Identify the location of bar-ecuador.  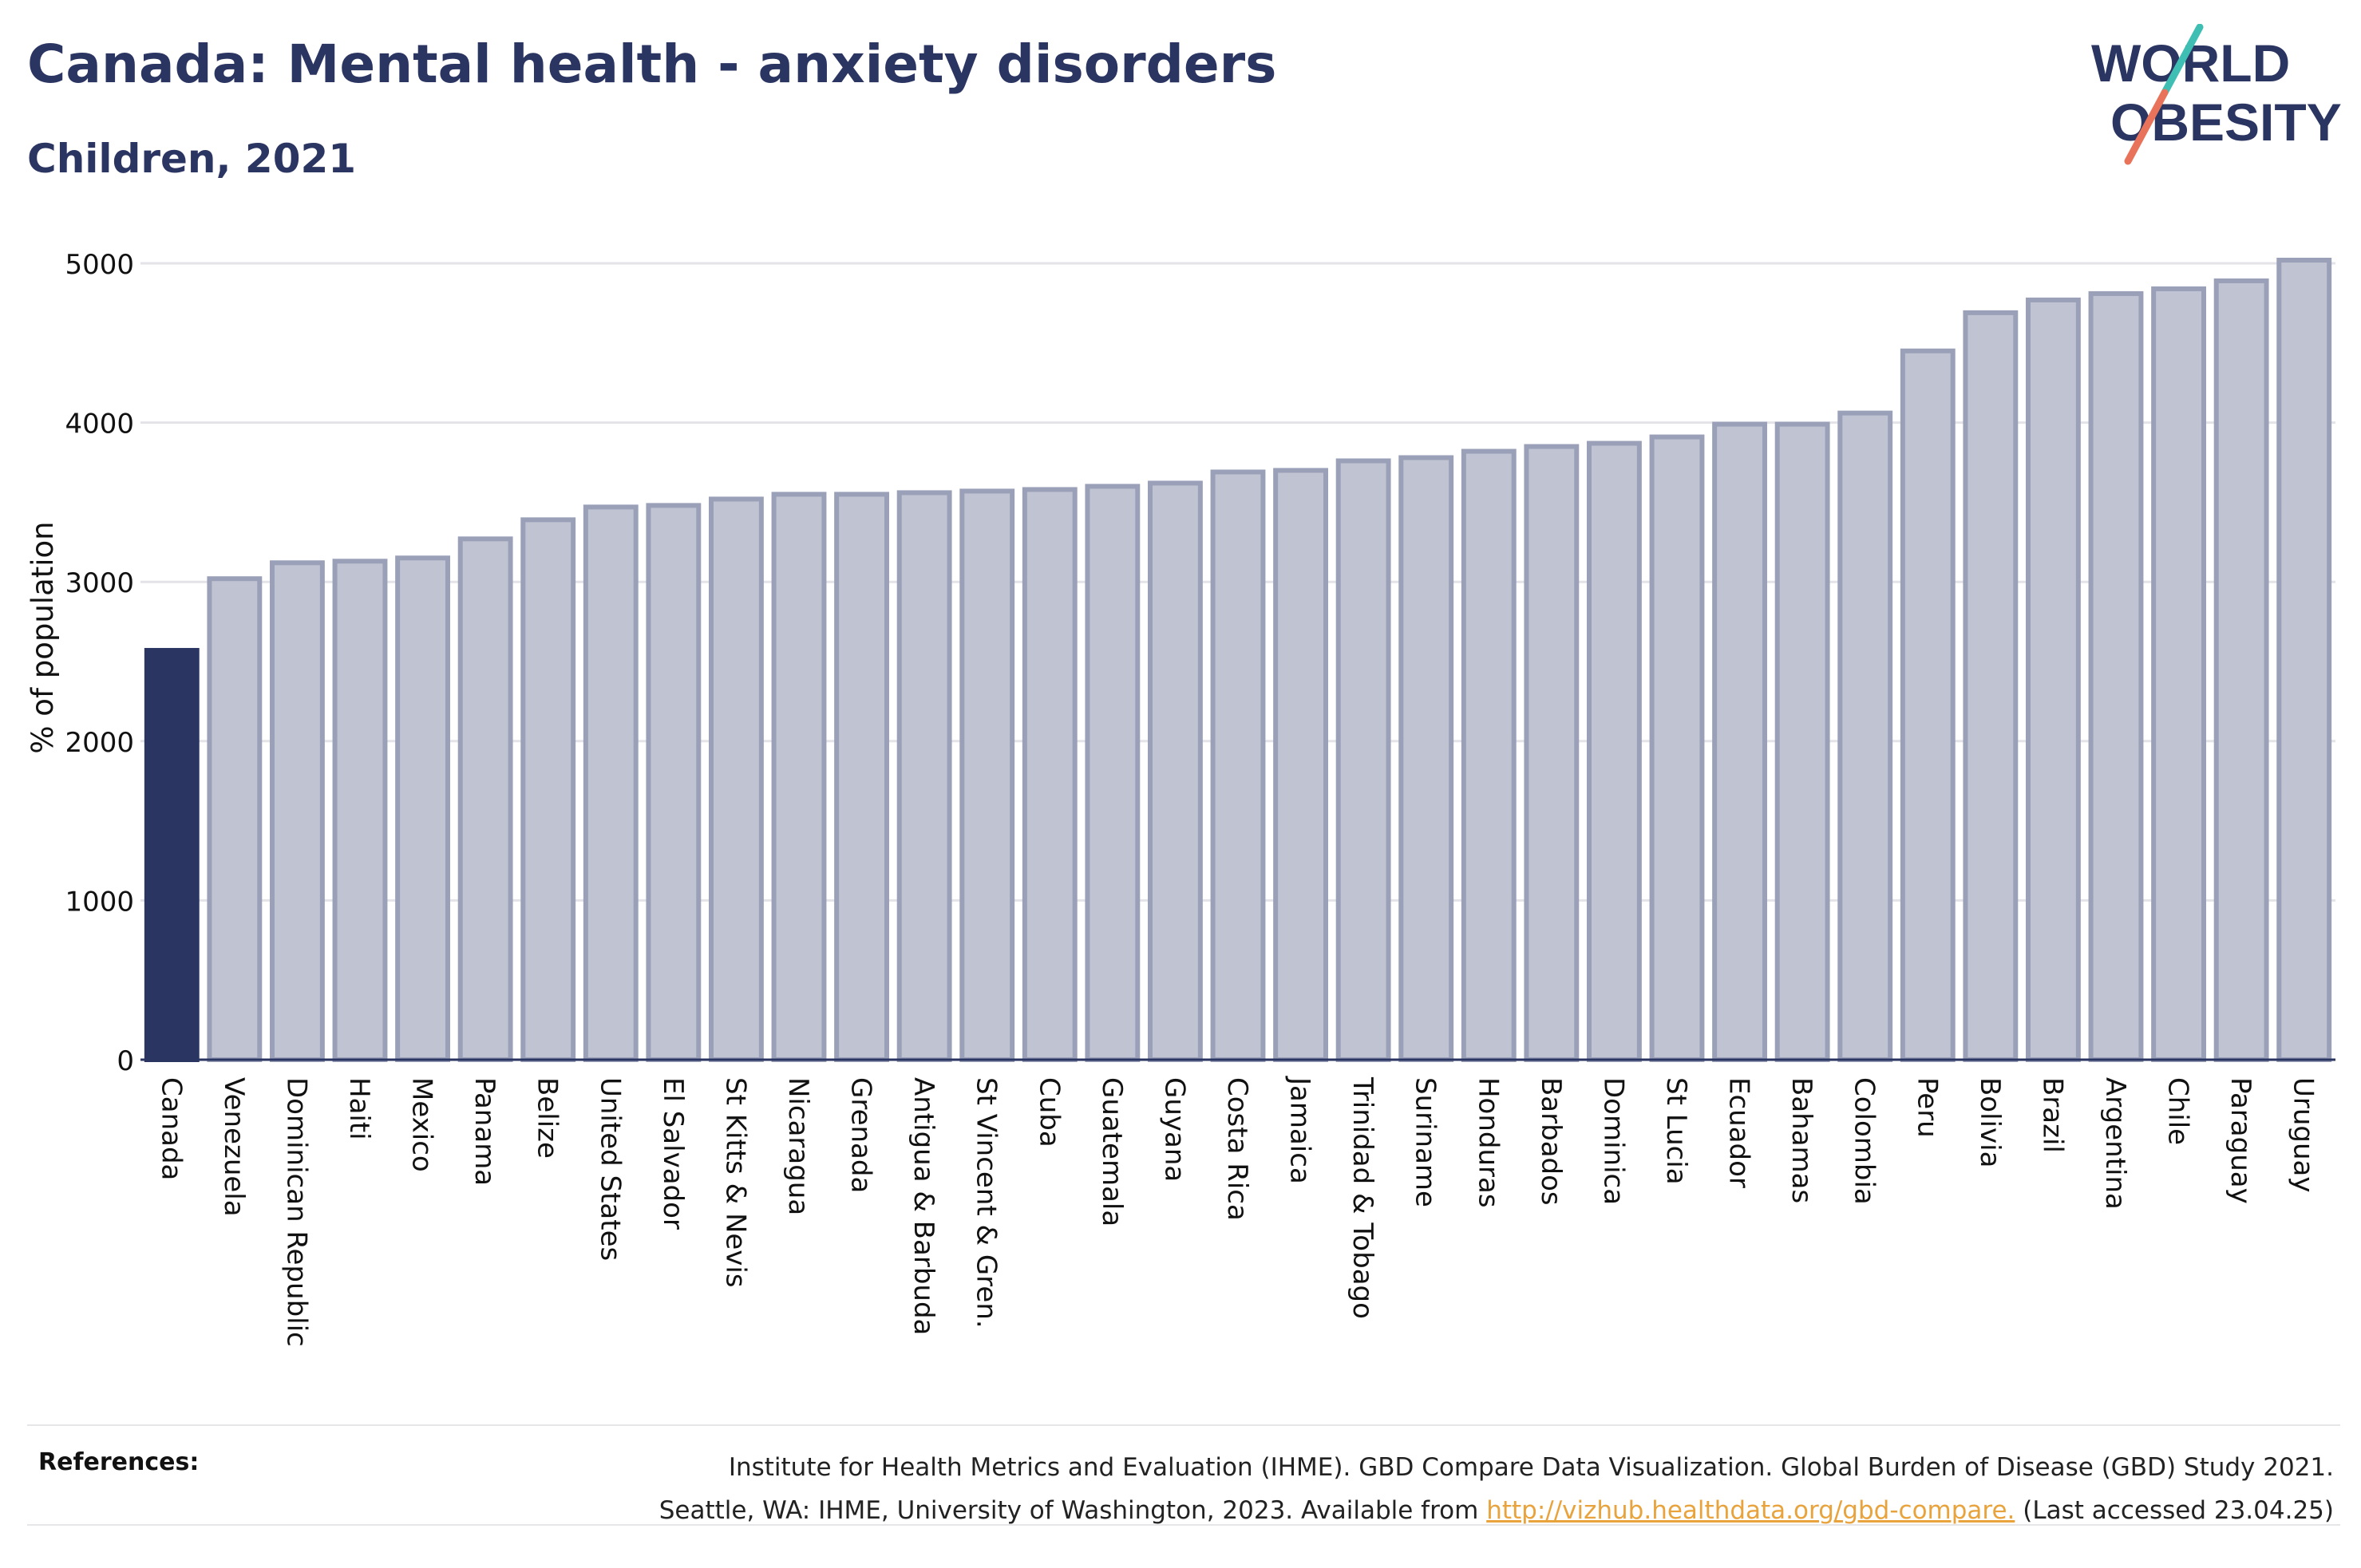
(1739, 741).